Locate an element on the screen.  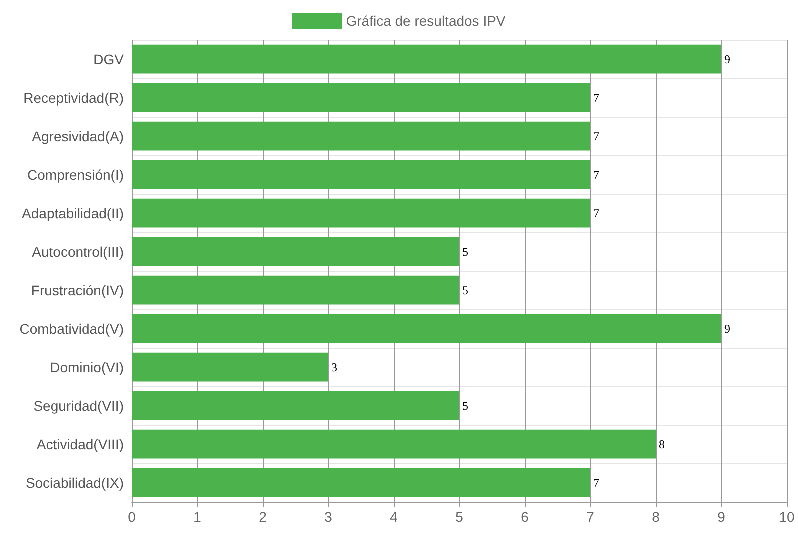
y-tick-label: Comprensión(I) is located at coordinates (76, 174).